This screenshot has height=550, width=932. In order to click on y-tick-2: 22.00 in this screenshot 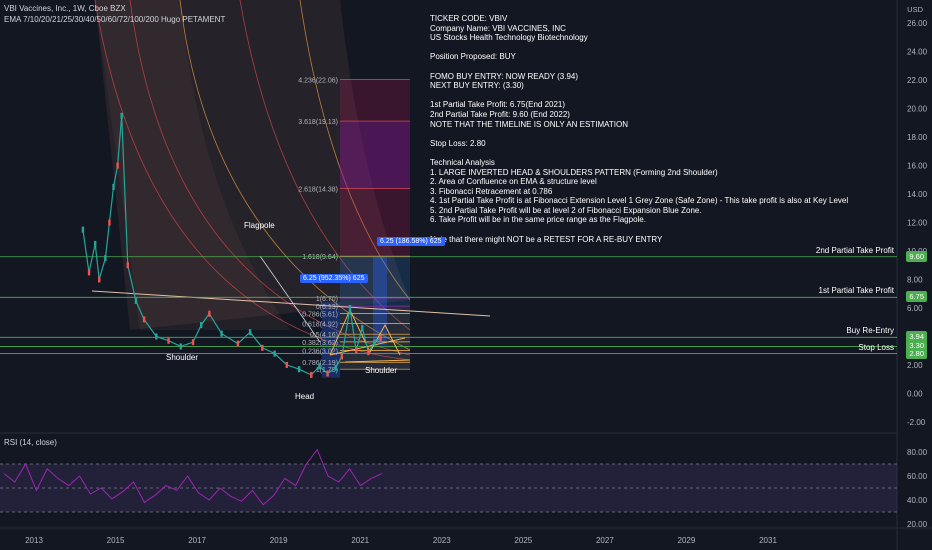, I will do `click(917, 80)`.